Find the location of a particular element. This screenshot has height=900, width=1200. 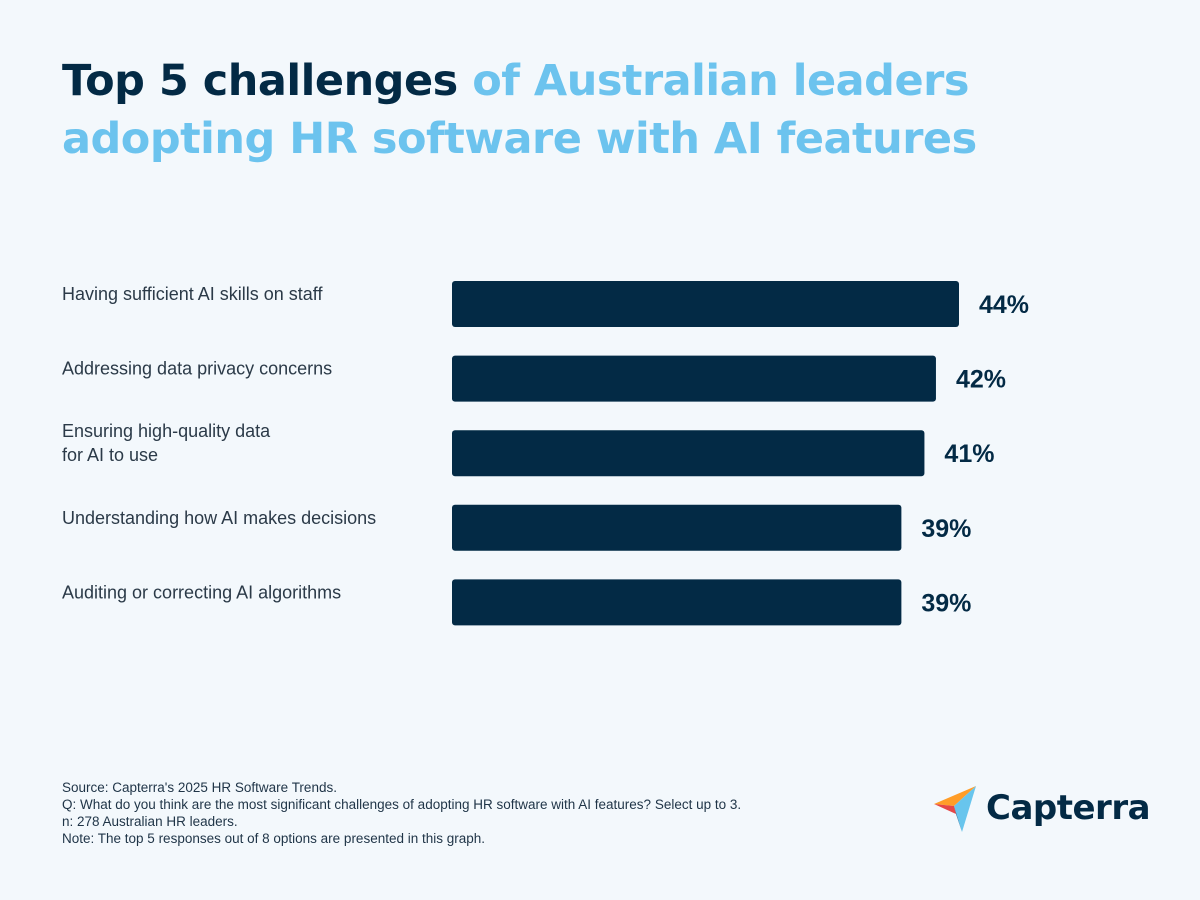

category-label: Auditing or correcting AI algorithms is located at coordinates (201, 592).